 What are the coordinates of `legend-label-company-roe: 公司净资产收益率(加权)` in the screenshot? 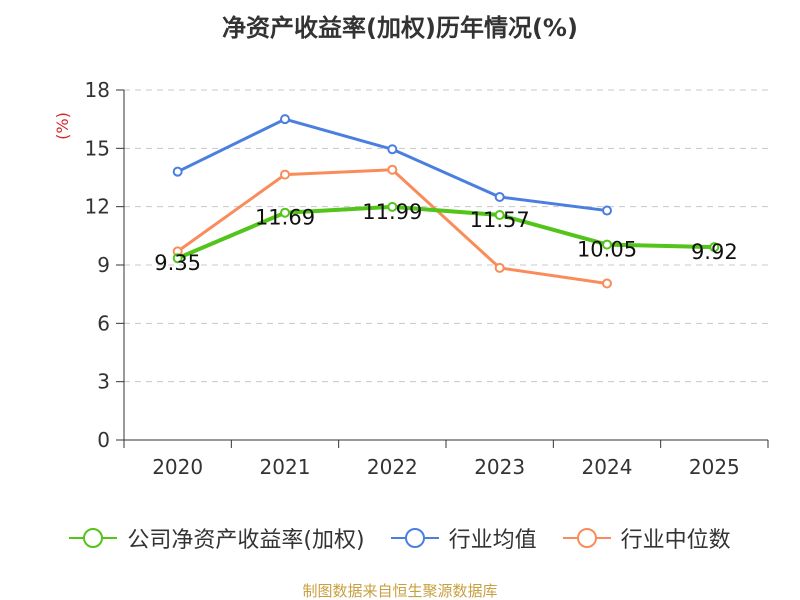 It's located at (246, 540).